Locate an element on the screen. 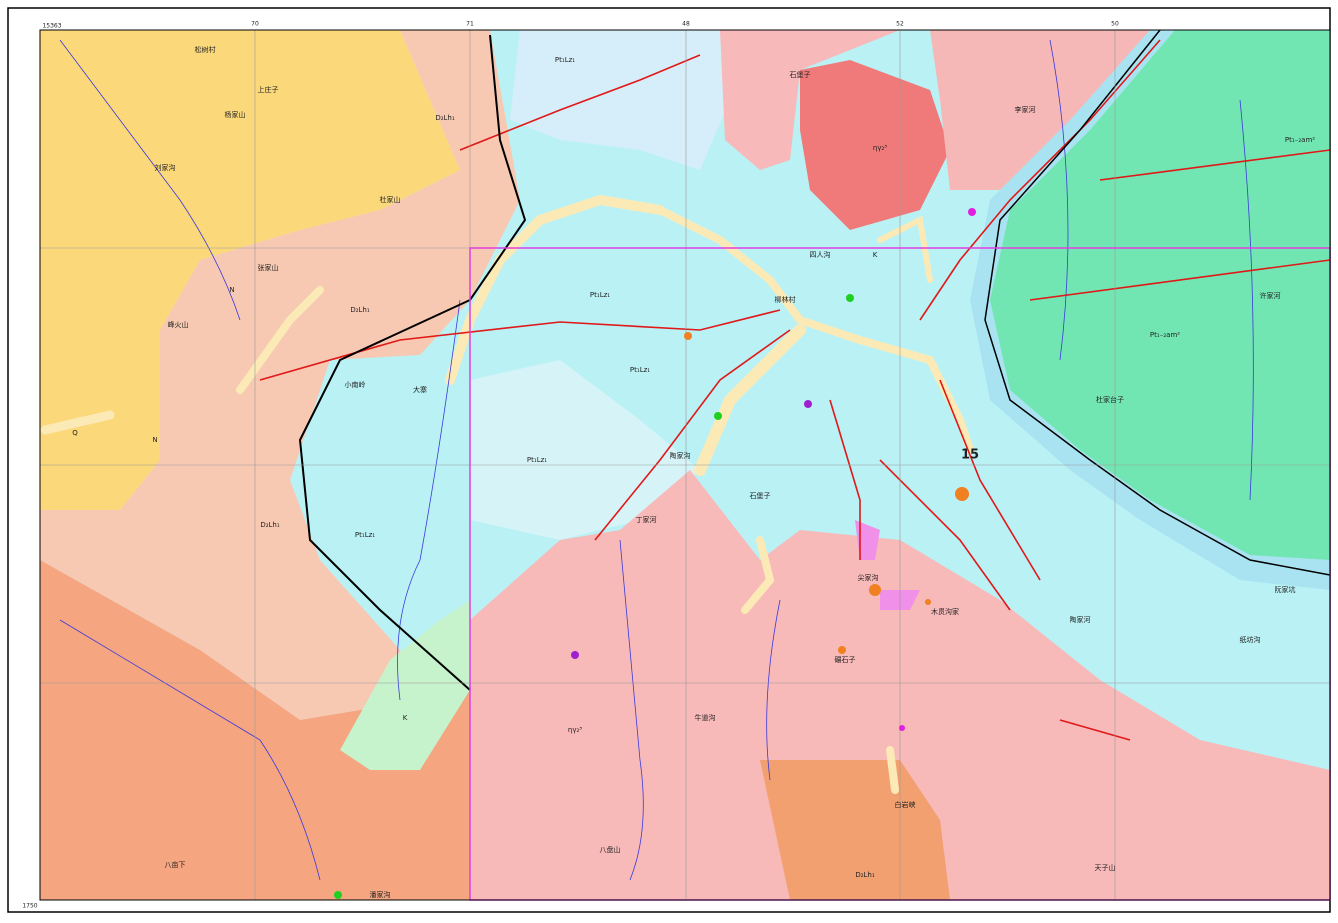 This screenshot has width=1338, height=923. map-label: 杜家台子 is located at coordinates (1110, 399).